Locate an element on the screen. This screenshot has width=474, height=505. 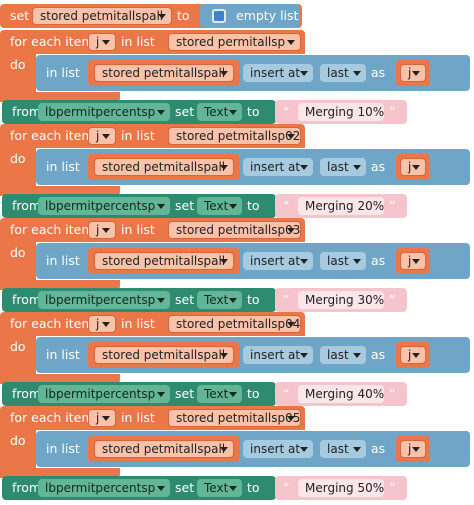
text-field: Merging 10% is located at coordinates (341, 112).